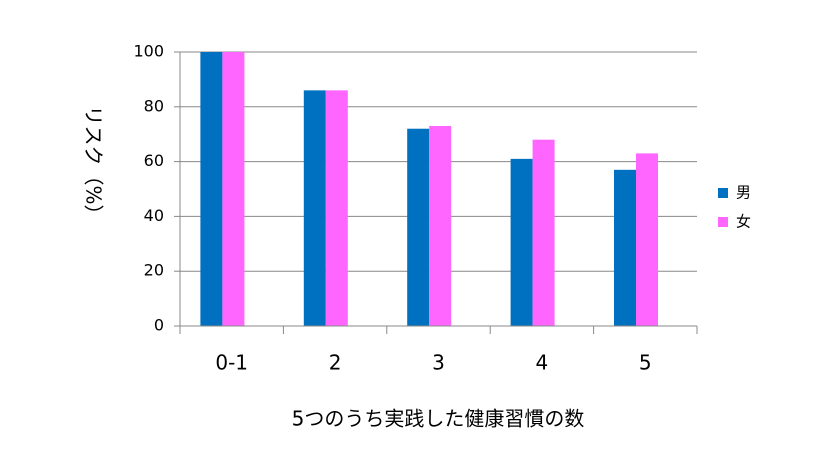 The height and width of the screenshot is (458, 826). What do you see at coordinates (154, 105) in the screenshot?
I see `y-tick-label: 80` at bounding box center [154, 105].